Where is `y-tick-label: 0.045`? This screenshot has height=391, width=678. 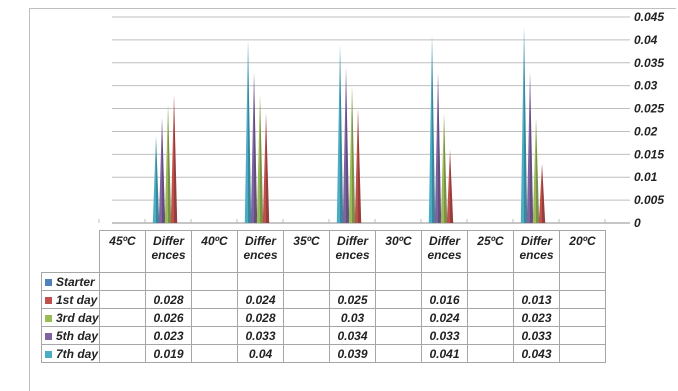 y-tick-label: 0.045 is located at coordinates (649, 17).